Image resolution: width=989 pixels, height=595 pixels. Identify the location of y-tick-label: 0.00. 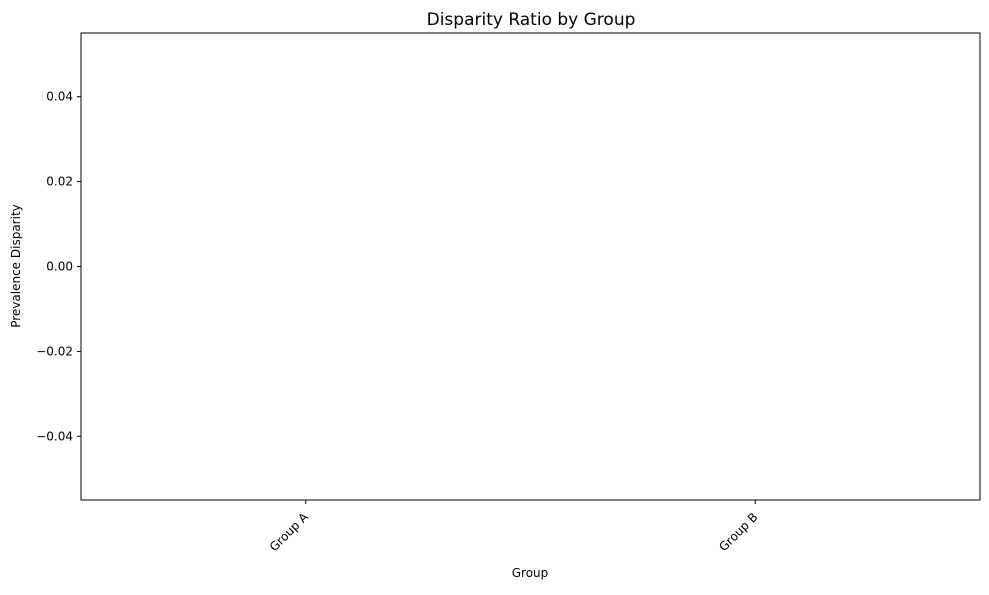
(59, 267).